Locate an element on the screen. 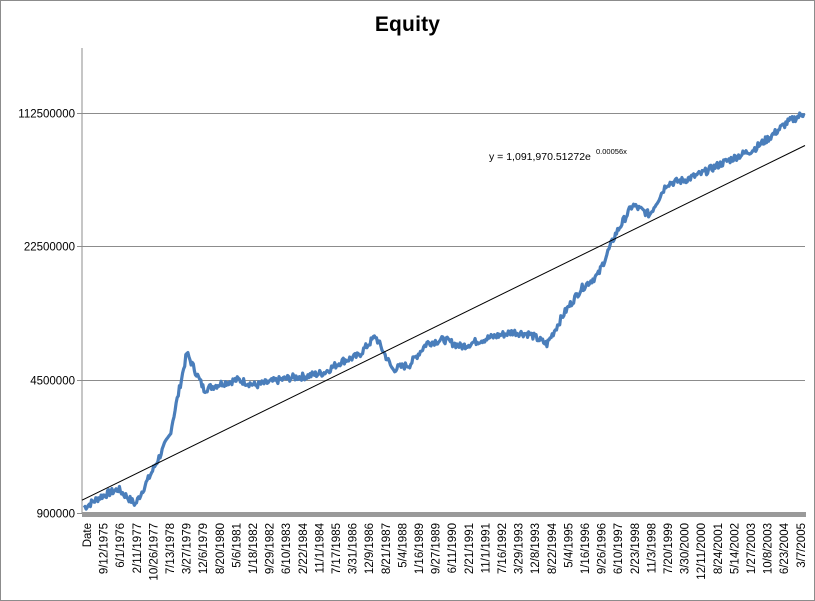 This screenshot has width=815, height=601. x-tick-label: 5/4/1995 is located at coordinates (569, 545).